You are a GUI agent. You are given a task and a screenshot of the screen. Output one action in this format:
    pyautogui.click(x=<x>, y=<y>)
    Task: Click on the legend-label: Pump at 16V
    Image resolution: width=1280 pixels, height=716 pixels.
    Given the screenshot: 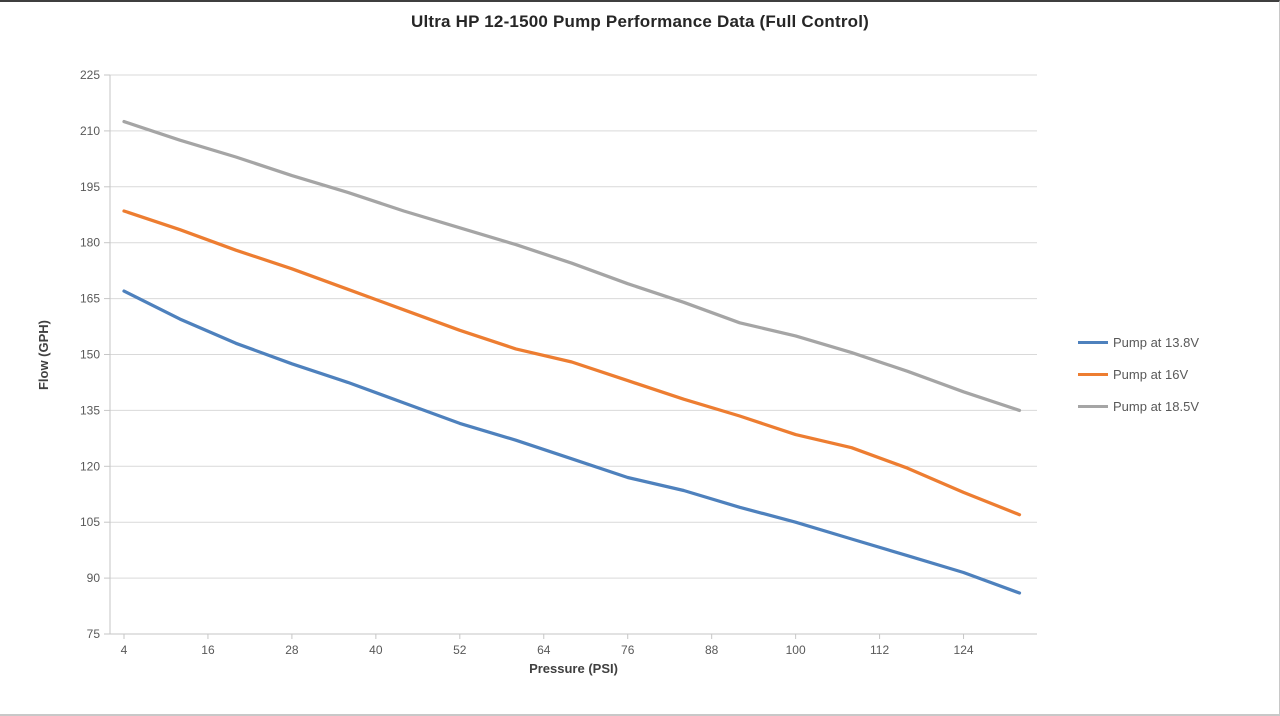 What is the action you would take?
    pyautogui.click(x=1151, y=374)
    